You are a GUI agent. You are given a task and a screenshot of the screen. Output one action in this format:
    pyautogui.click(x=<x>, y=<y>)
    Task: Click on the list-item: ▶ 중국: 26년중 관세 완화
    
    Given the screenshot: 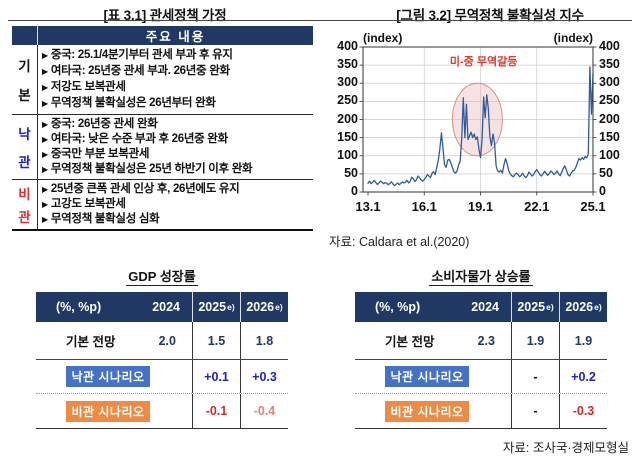 What is the action you would take?
    pyautogui.click(x=100, y=124)
    